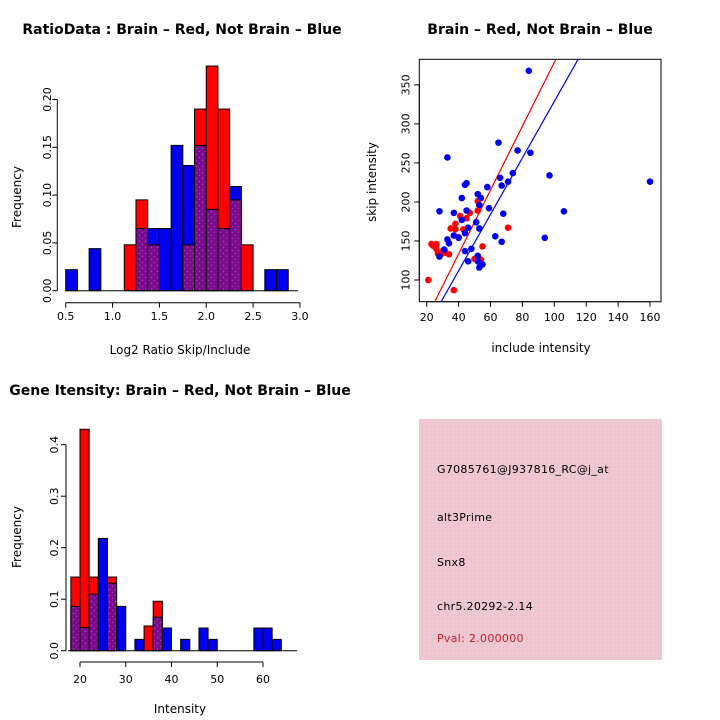 The width and height of the screenshot is (720, 720). I want to click on splice-type-text: alt3Prime, so click(465, 517).